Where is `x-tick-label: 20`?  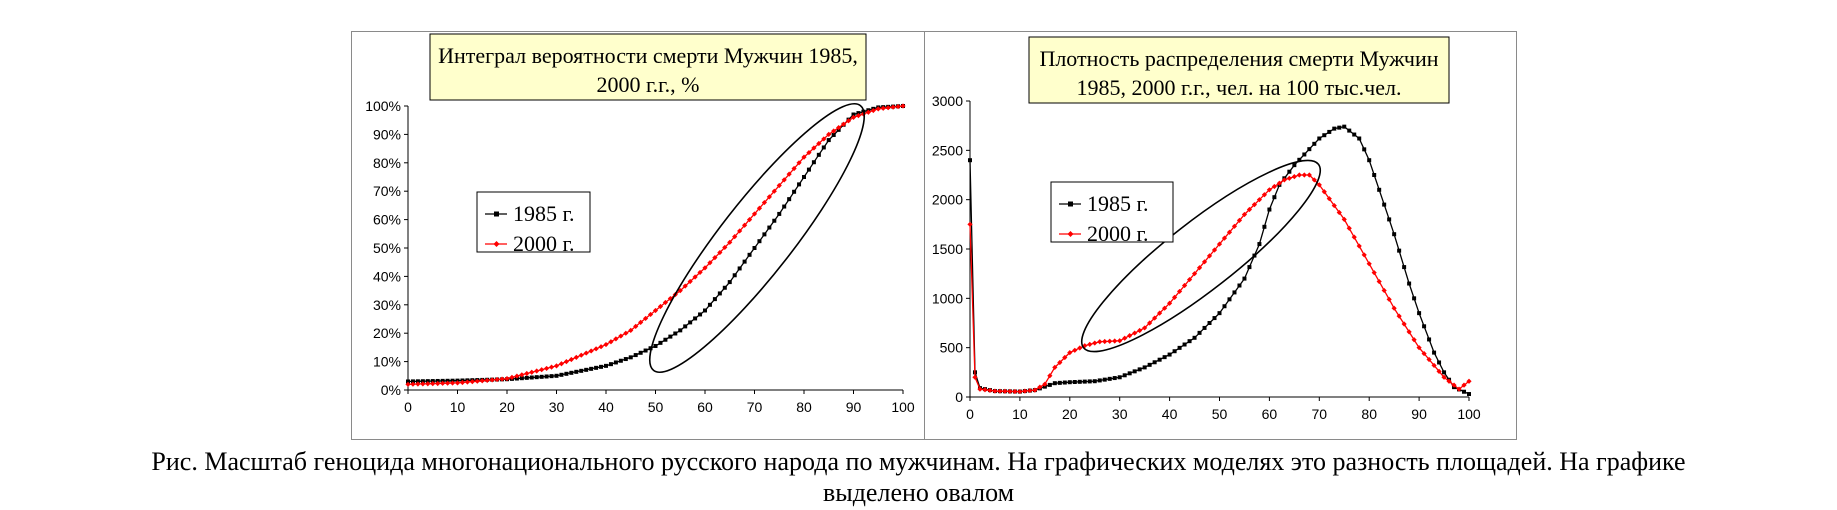
x-tick-label: 20 is located at coordinates (1070, 414).